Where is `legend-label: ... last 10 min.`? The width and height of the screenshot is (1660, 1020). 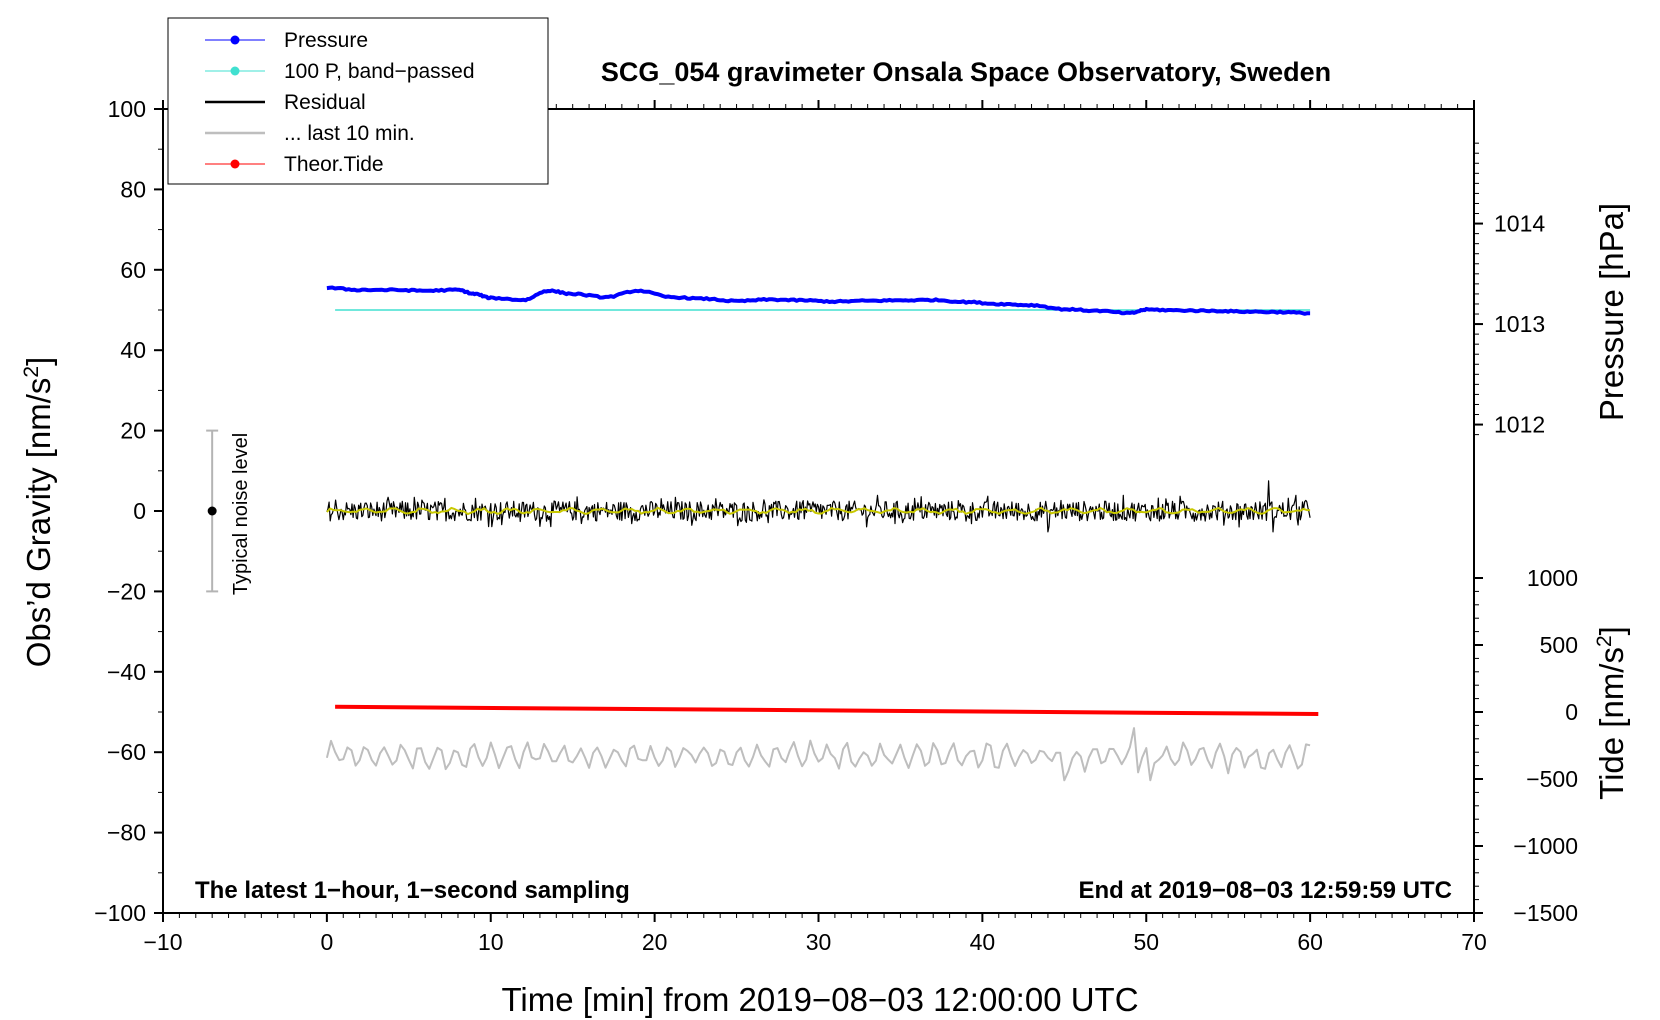
legend-label: ... last 10 min. is located at coordinates (349, 133).